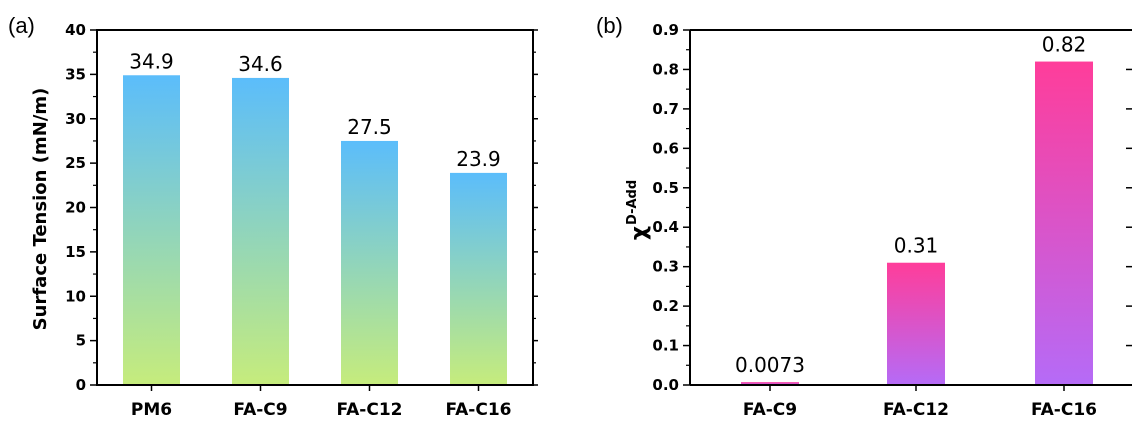 Image resolution: width=1132 pixels, height=421 pixels. I want to click on data-label-b: 0.31, so click(916, 246).